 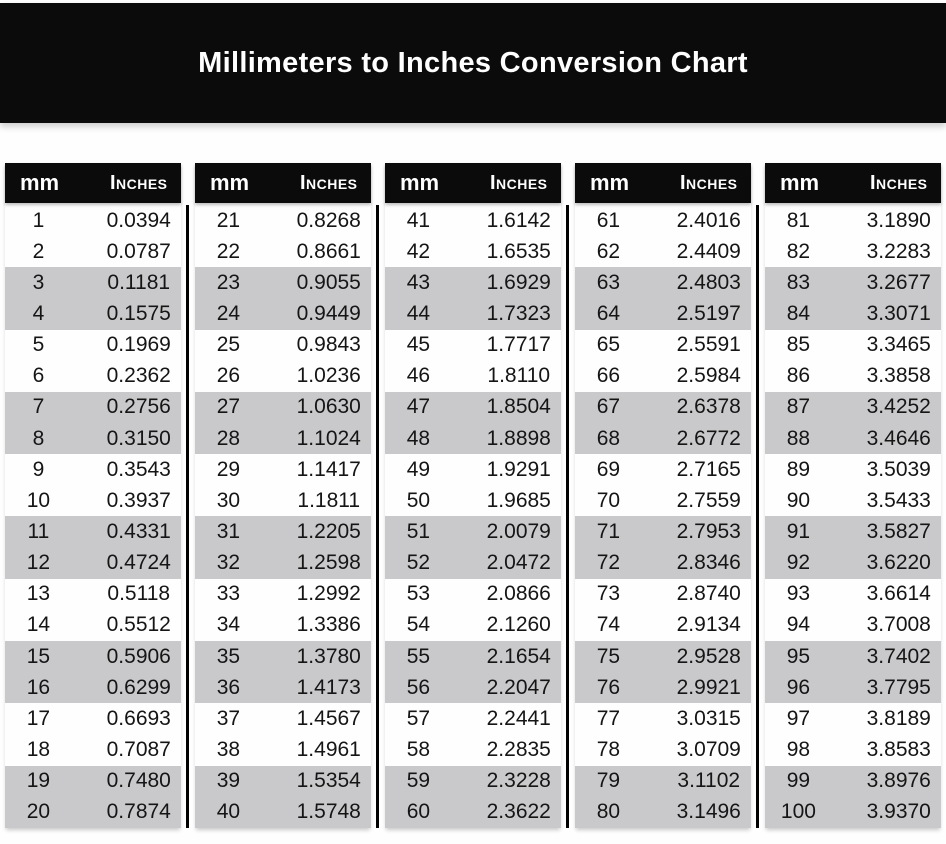 What do you see at coordinates (608, 625) in the screenshot?
I see `mm-value: 74` at bounding box center [608, 625].